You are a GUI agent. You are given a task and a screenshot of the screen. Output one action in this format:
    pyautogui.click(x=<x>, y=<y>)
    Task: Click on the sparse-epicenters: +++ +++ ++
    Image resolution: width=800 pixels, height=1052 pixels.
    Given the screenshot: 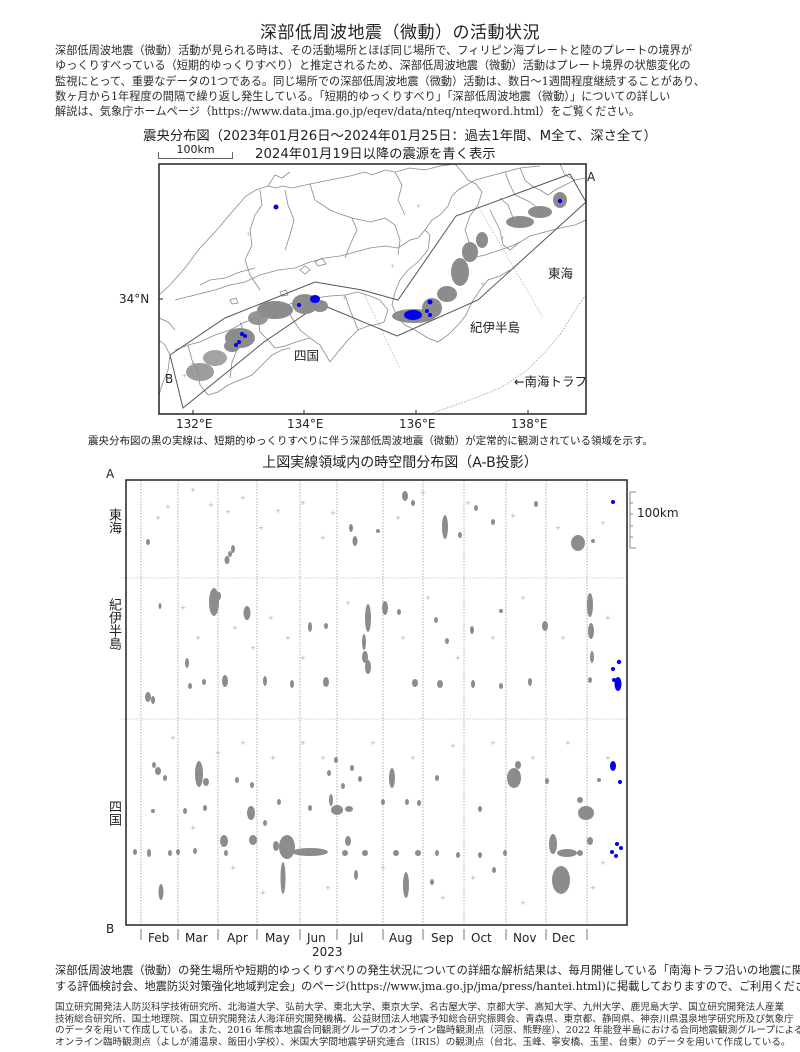 What is the action you would take?
    pyautogui.click(x=343, y=291)
    